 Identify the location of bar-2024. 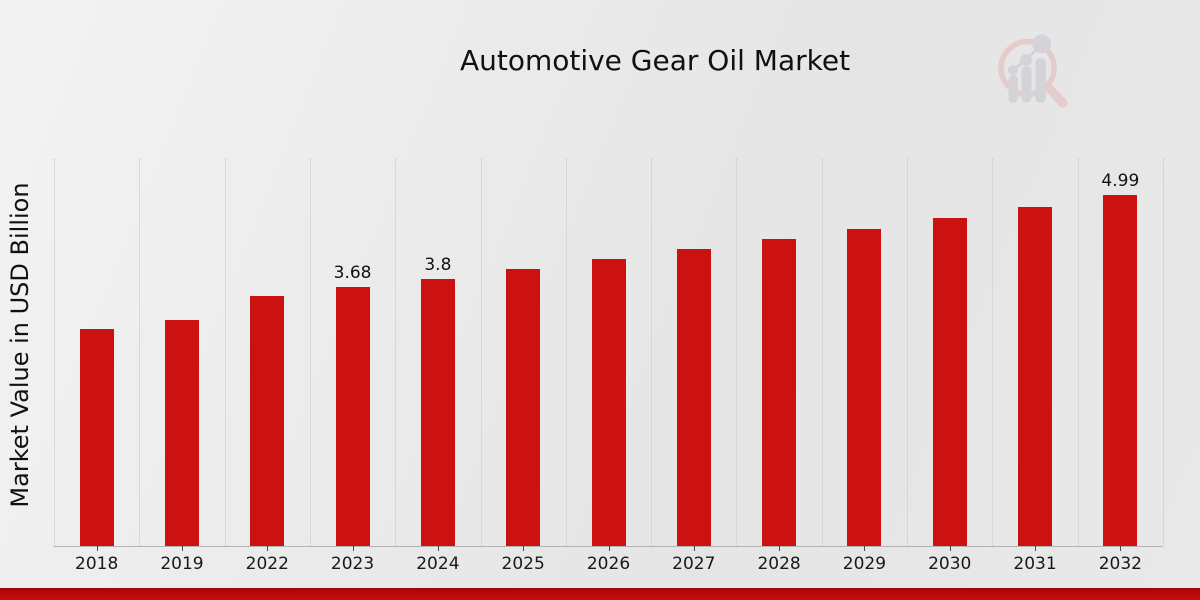
(437, 412).